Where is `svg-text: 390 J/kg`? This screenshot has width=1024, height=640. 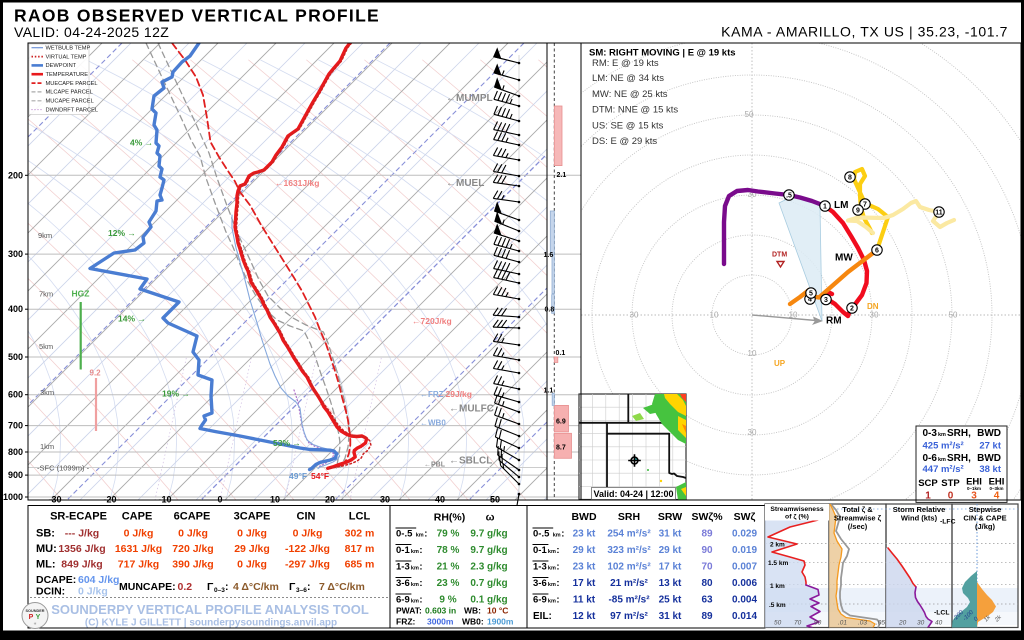 svg-text: 390 J/kg is located at coordinates (192, 565).